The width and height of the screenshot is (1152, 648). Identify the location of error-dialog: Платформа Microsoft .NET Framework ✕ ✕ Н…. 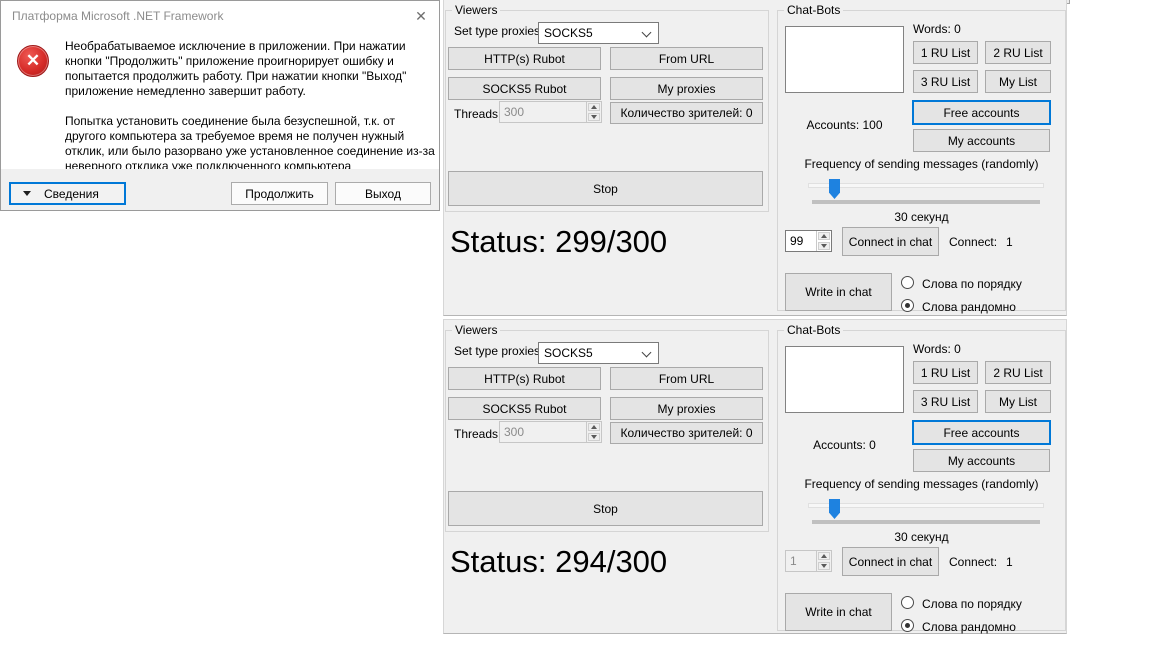
(220, 105).